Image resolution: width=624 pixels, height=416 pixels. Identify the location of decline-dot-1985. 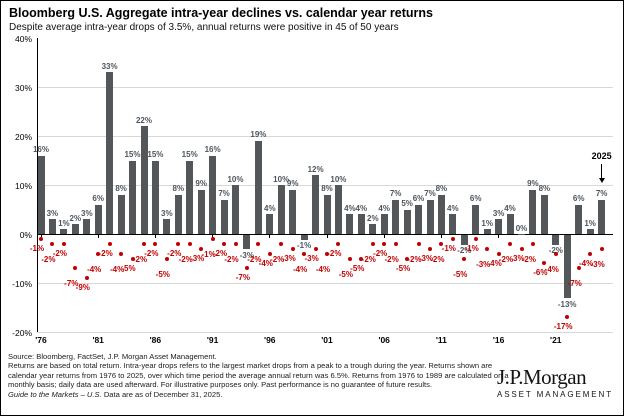
(144, 243).